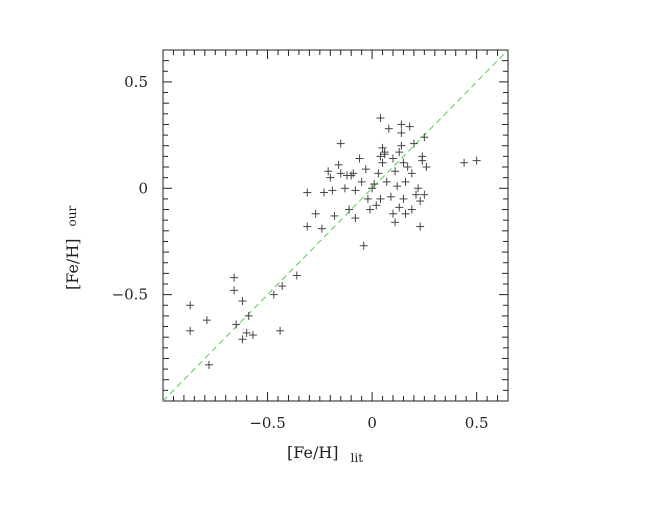 This screenshot has width=660, height=510. I want to click on y-tick-label: 0.5, so click(136, 82).